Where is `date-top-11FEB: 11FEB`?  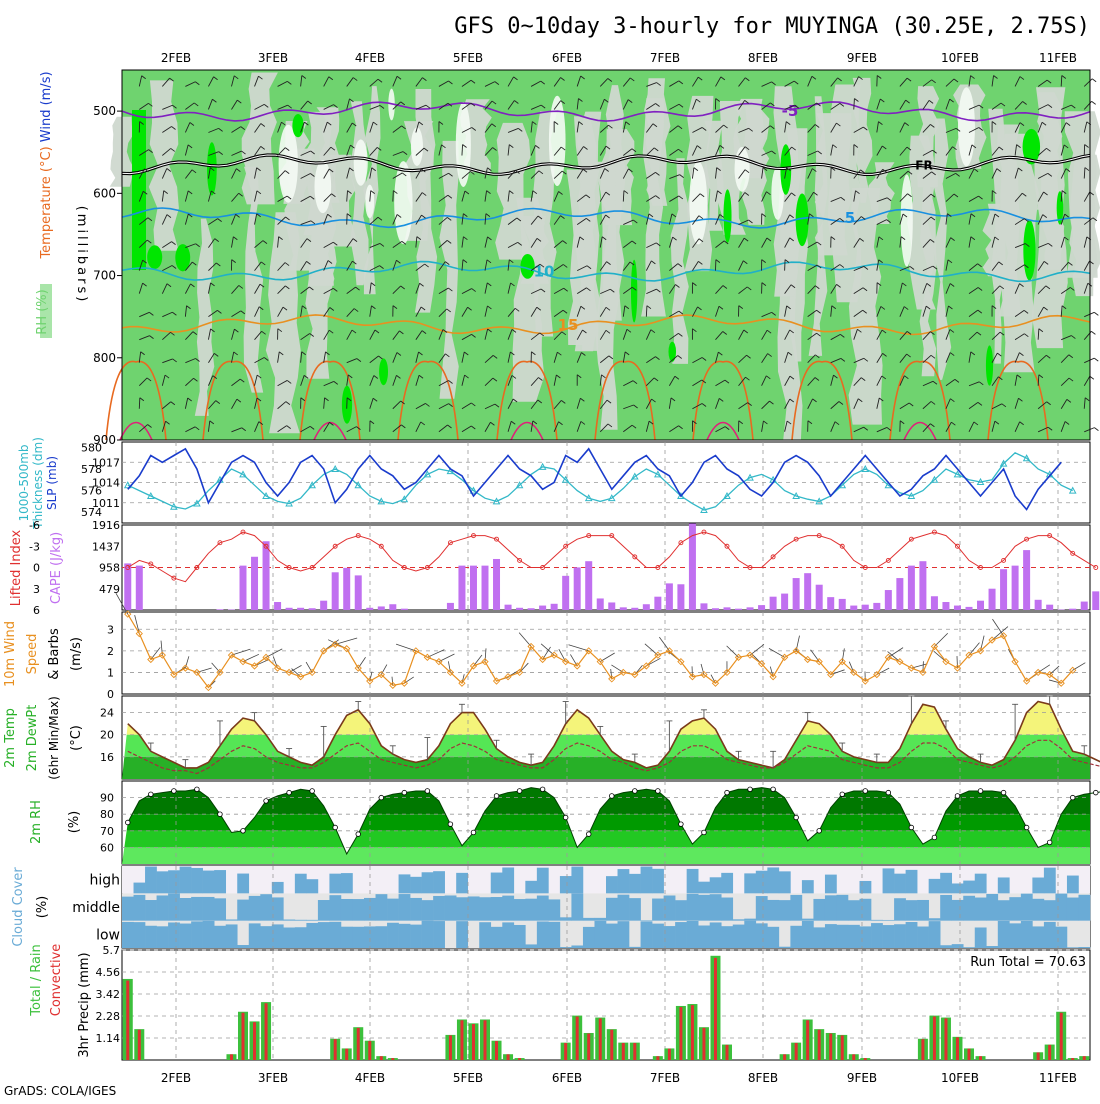 date-top-11FEB: 11FEB is located at coordinates (1058, 58).